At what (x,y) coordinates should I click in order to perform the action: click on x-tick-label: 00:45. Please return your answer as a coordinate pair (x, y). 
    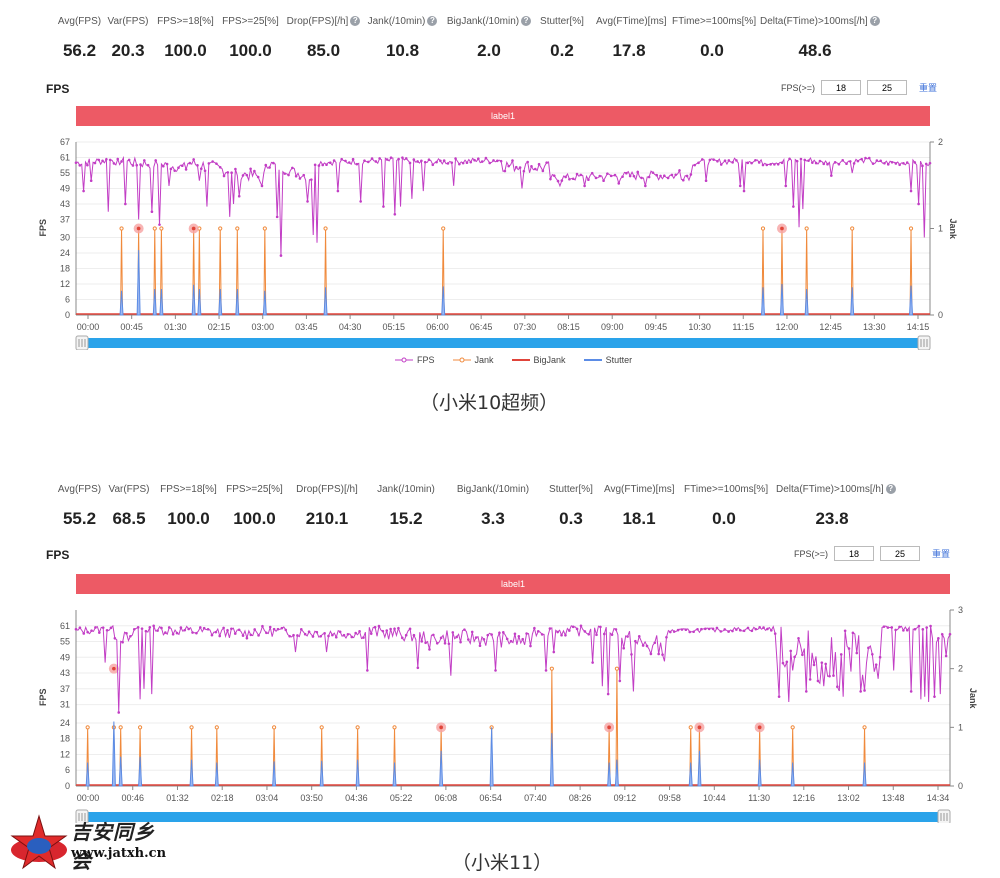
    Looking at the image, I should click on (131, 327).